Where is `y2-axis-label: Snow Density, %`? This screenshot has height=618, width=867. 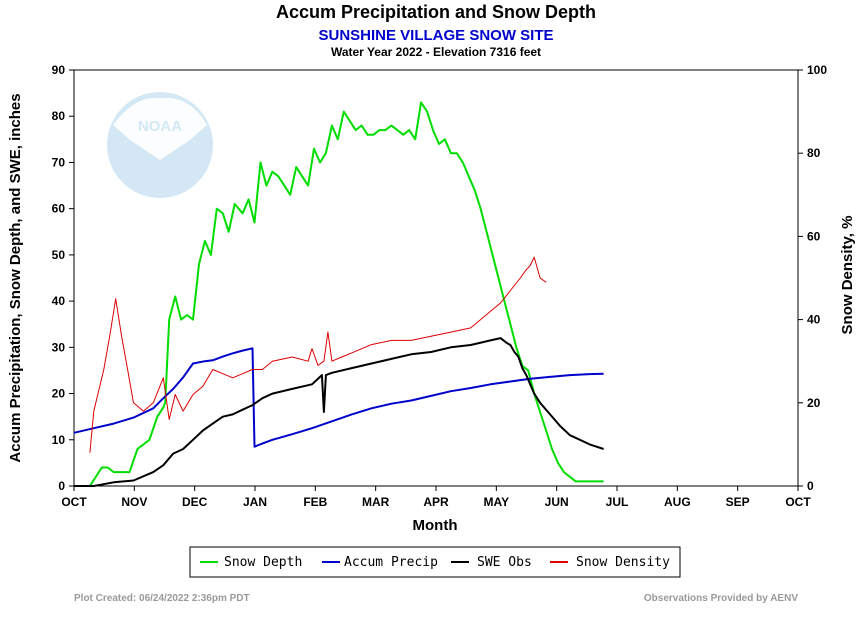 y2-axis-label: Snow Density, % is located at coordinates (847, 275).